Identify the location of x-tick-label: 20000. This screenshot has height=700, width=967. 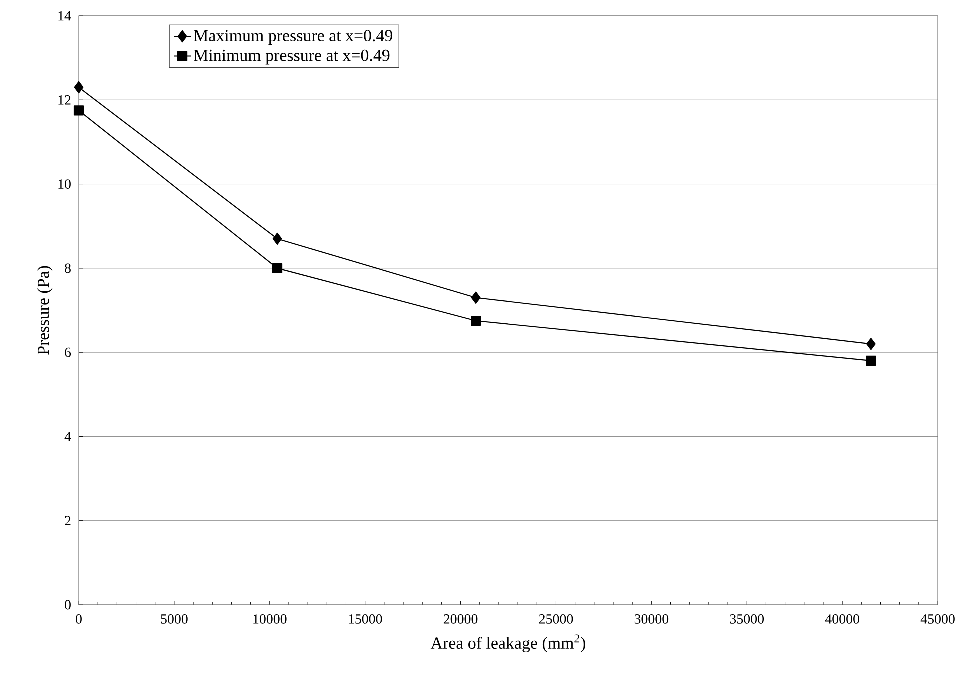
(461, 619).